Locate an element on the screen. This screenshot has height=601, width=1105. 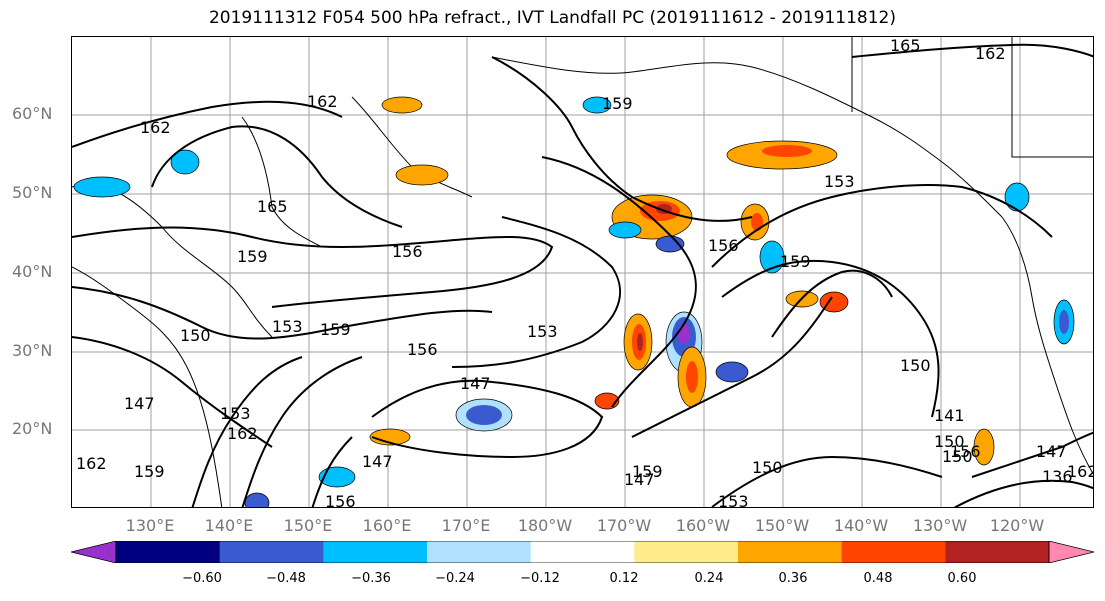
colorbar-tick: −0.24 is located at coordinates (455, 578).